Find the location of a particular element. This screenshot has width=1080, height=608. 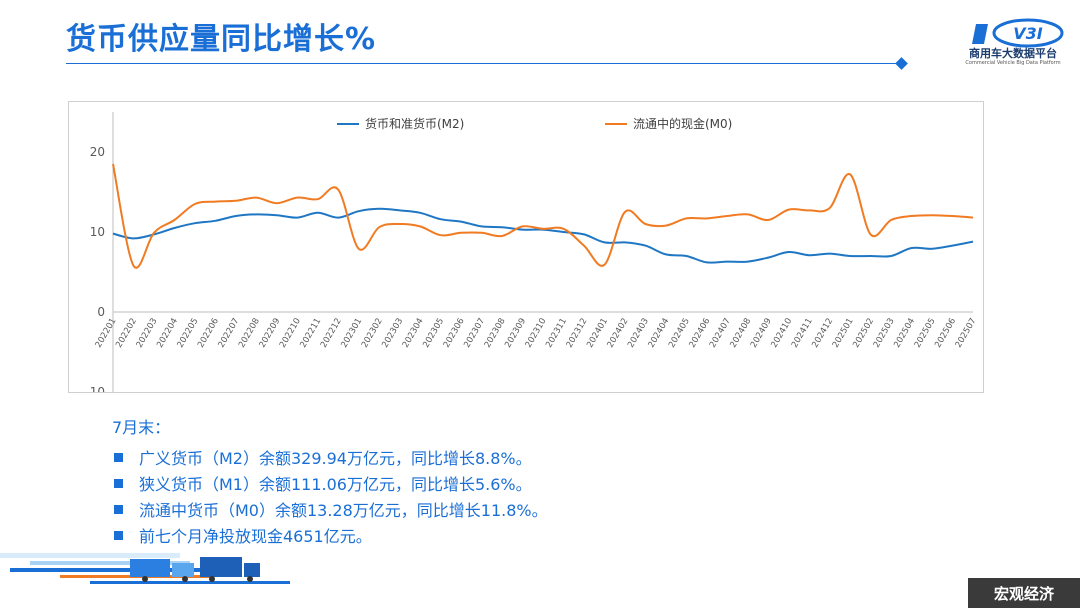

title-divider is located at coordinates (484, 63).